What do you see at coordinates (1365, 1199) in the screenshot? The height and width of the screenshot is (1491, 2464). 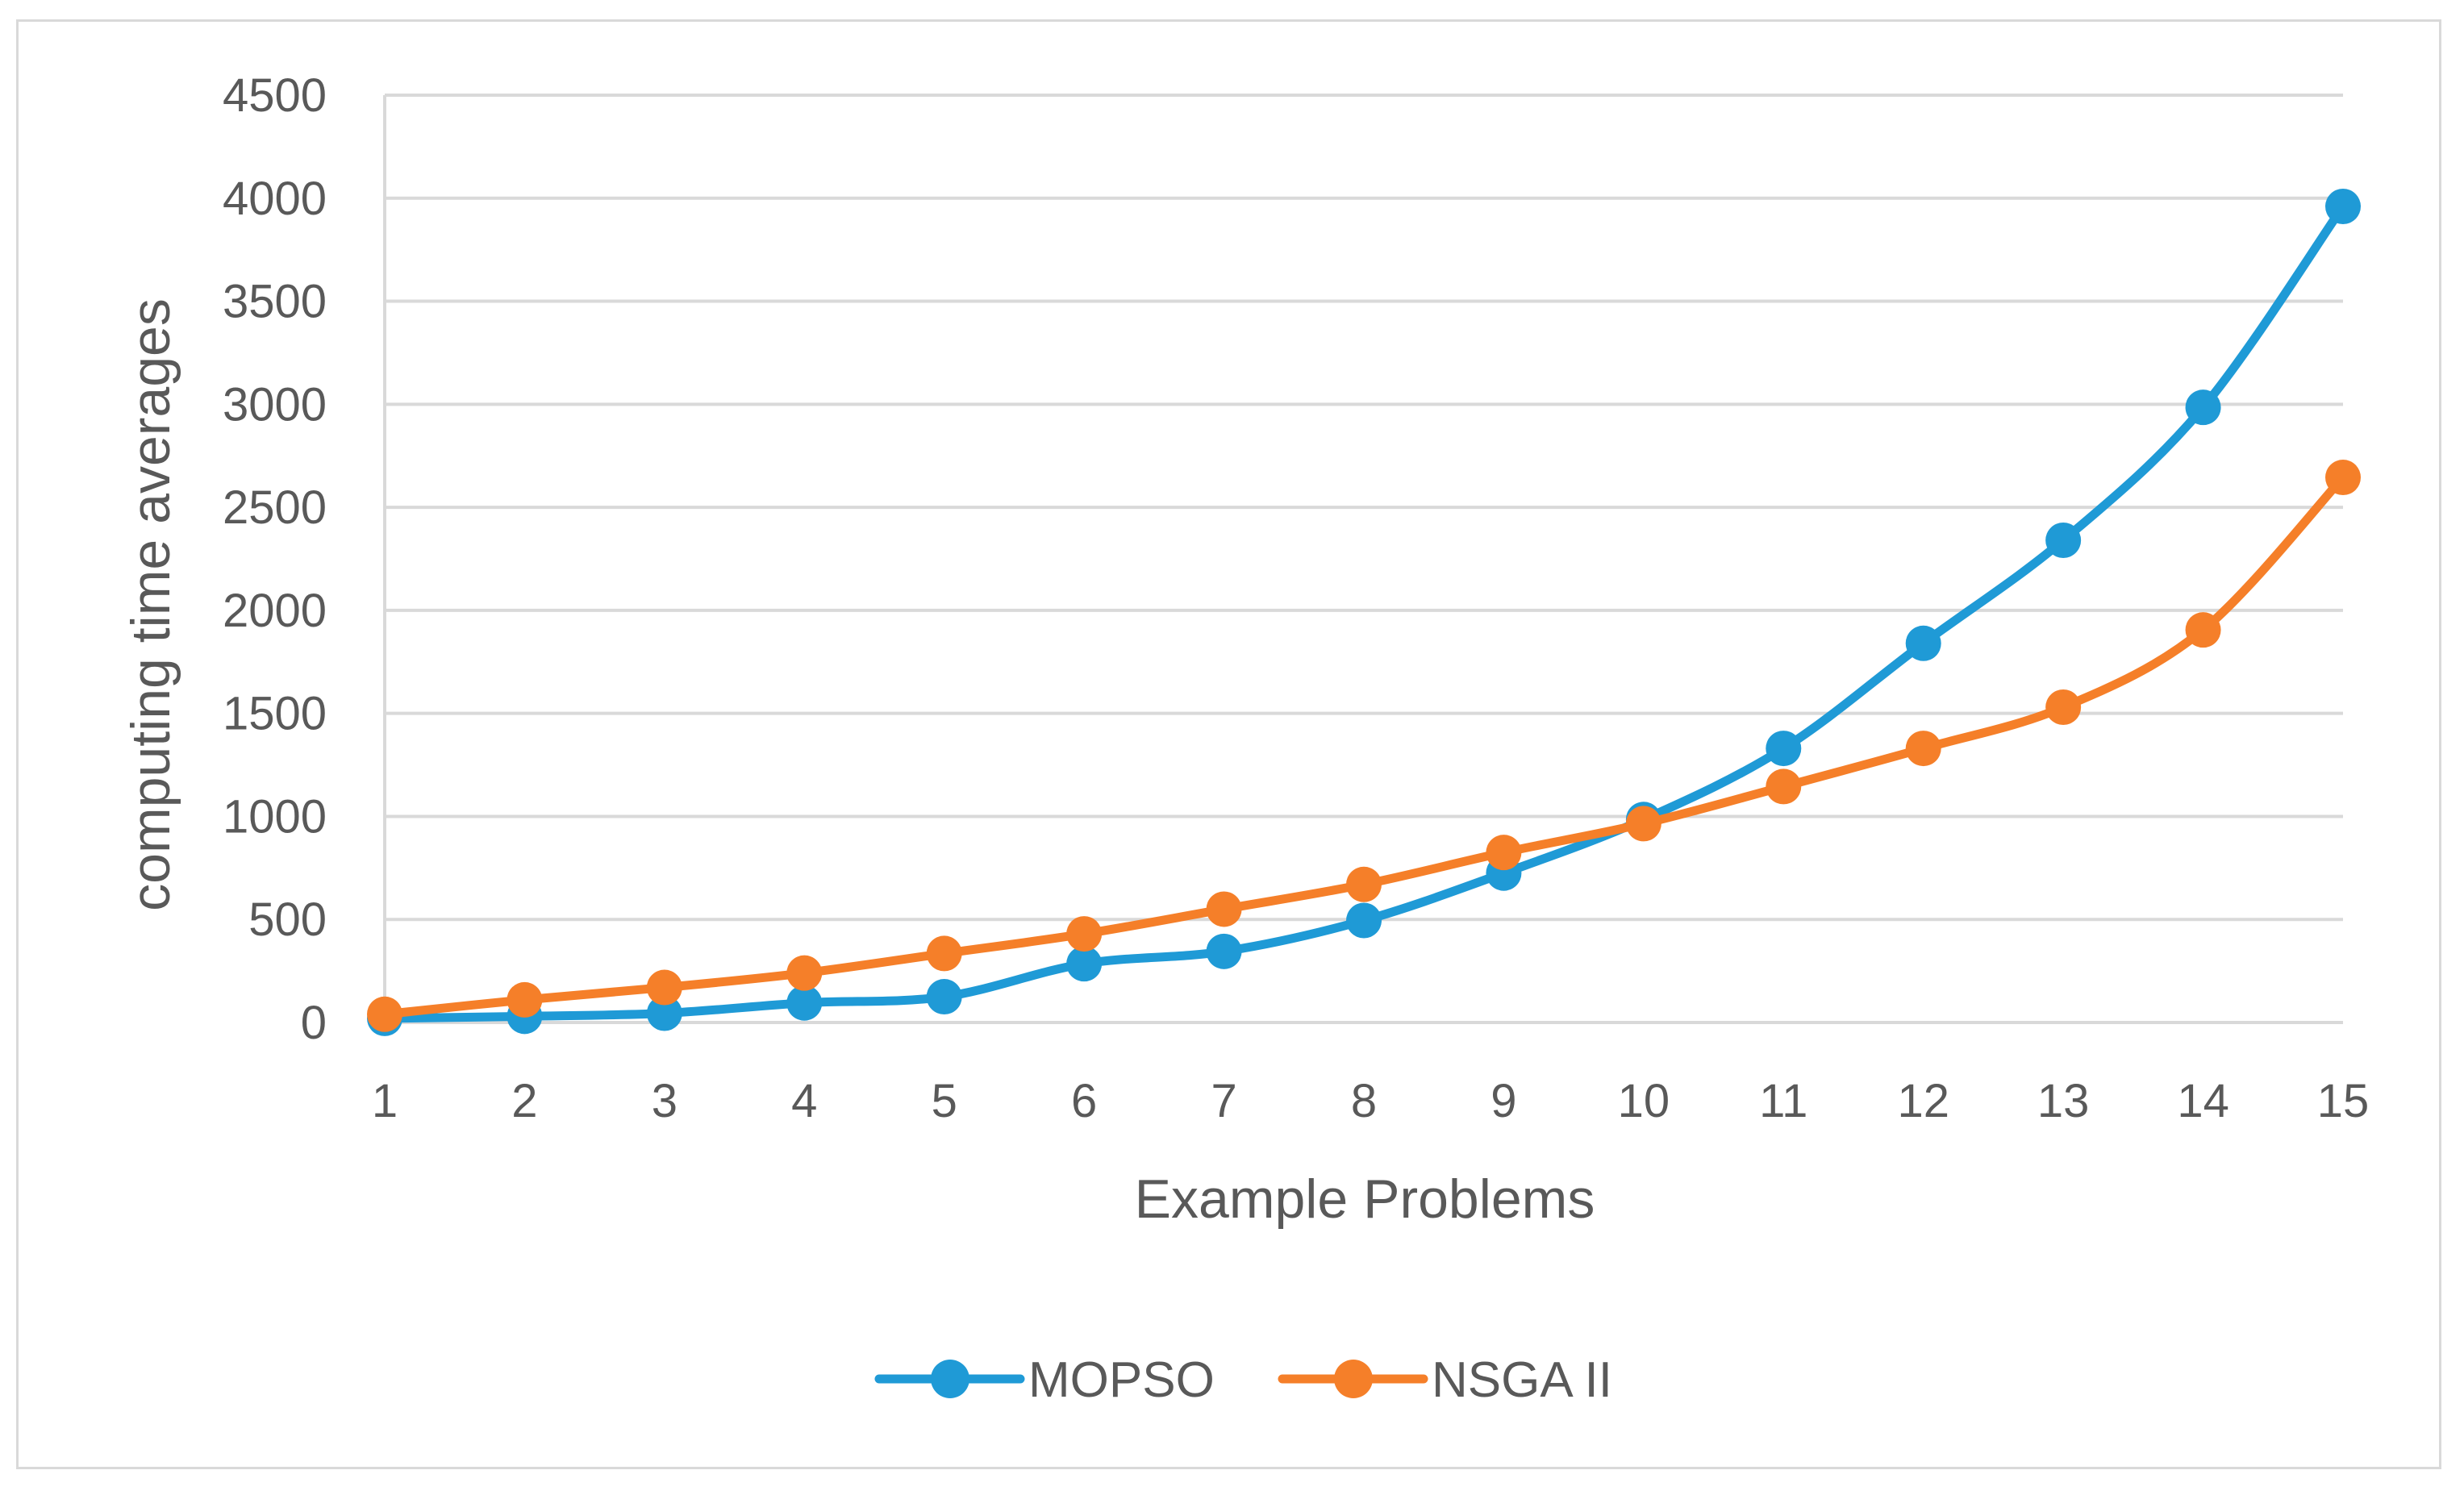 I see `x-axis-title: Example Problems` at bounding box center [1365, 1199].